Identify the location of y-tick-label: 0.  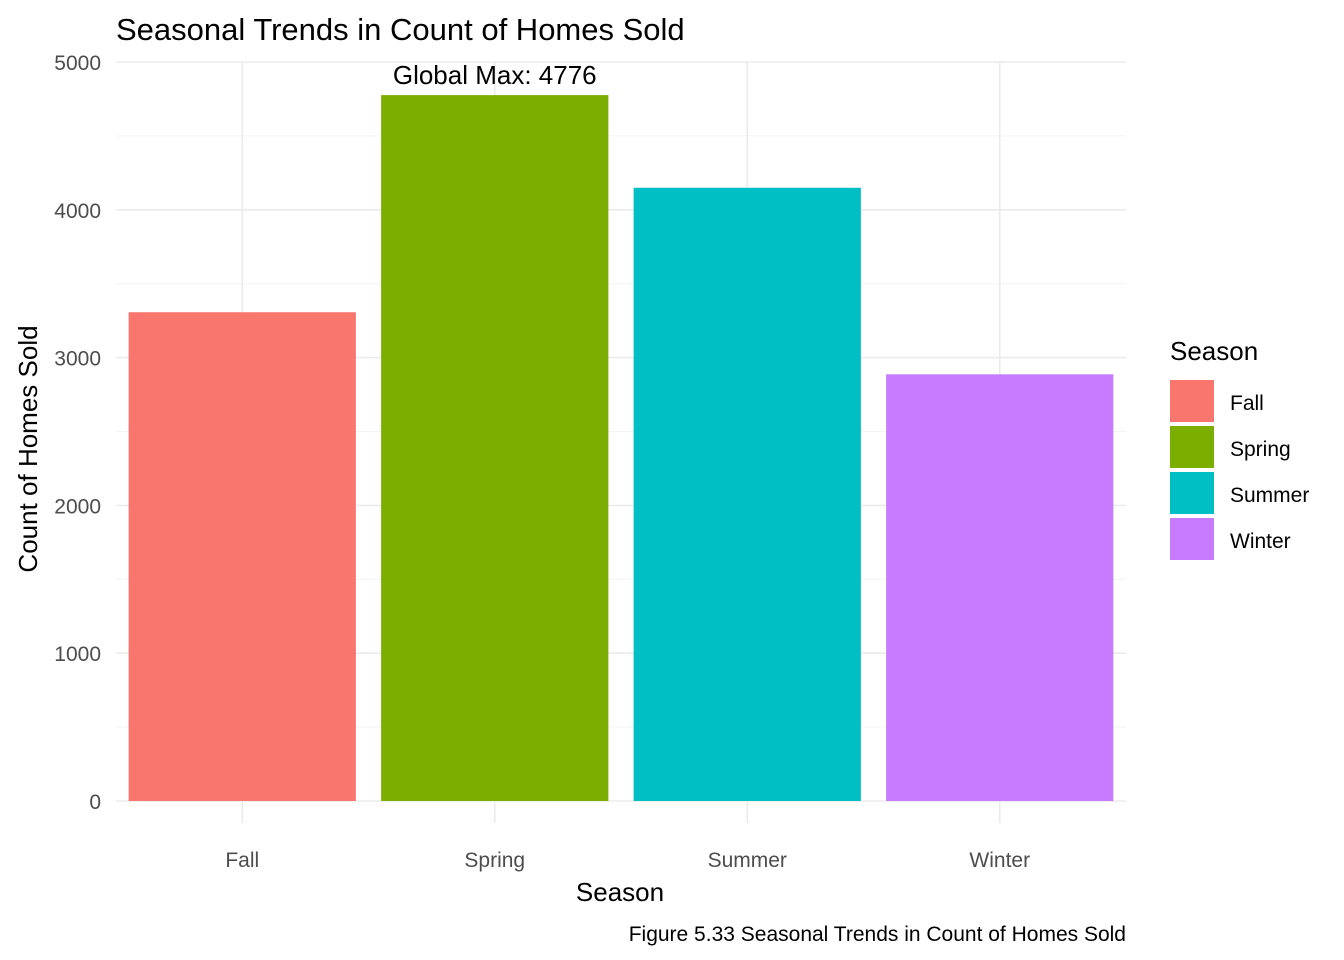
(95, 802).